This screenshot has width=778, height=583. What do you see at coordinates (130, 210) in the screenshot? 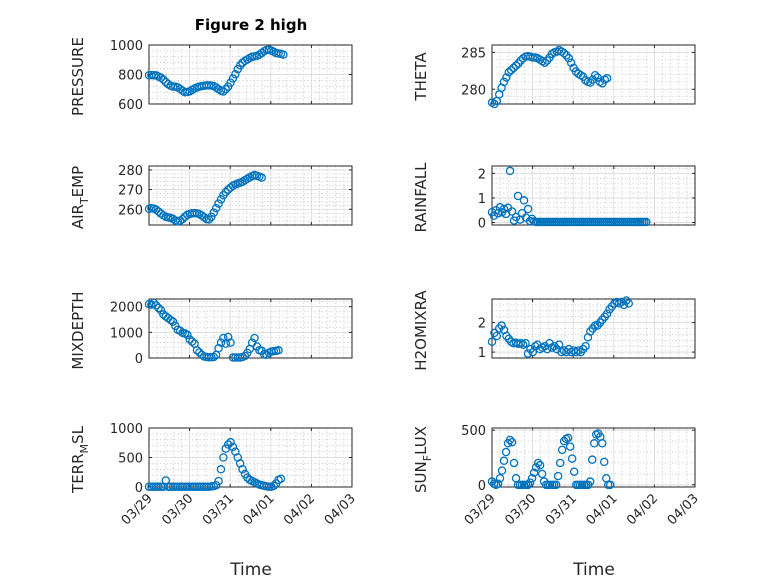
I see `y-tick-label: 260` at bounding box center [130, 210].